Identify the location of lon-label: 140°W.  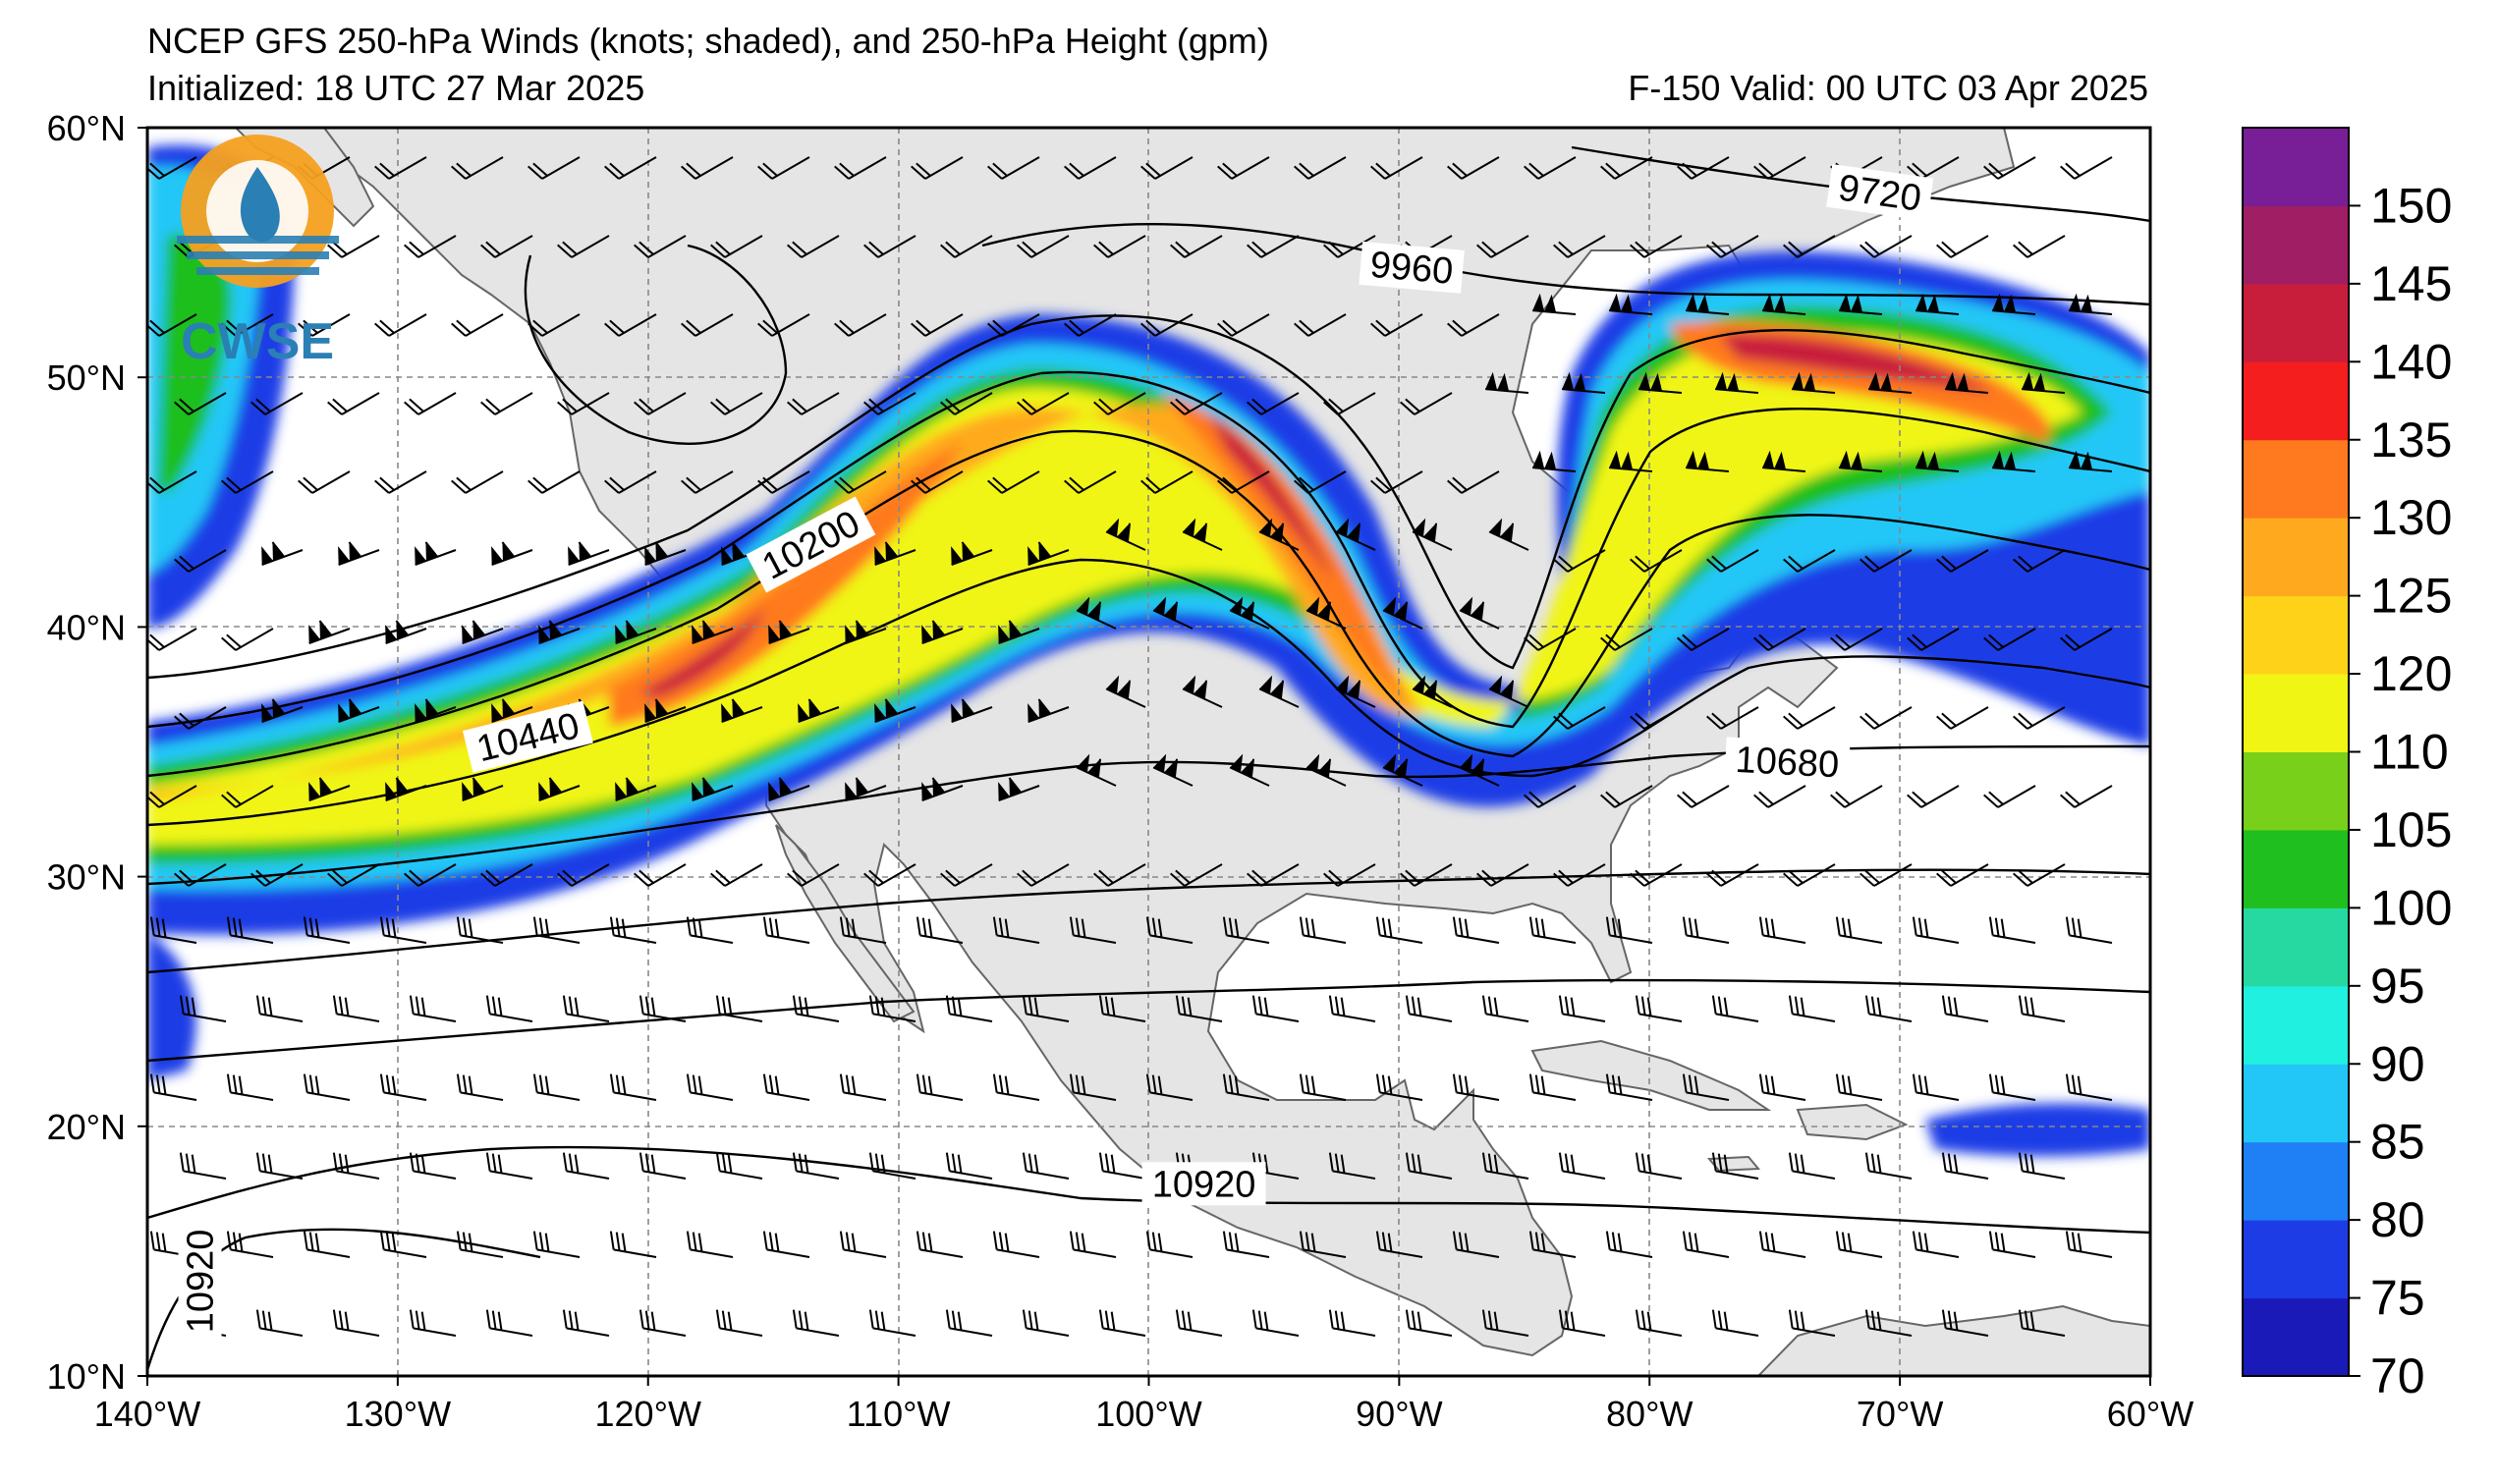
(147, 1414).